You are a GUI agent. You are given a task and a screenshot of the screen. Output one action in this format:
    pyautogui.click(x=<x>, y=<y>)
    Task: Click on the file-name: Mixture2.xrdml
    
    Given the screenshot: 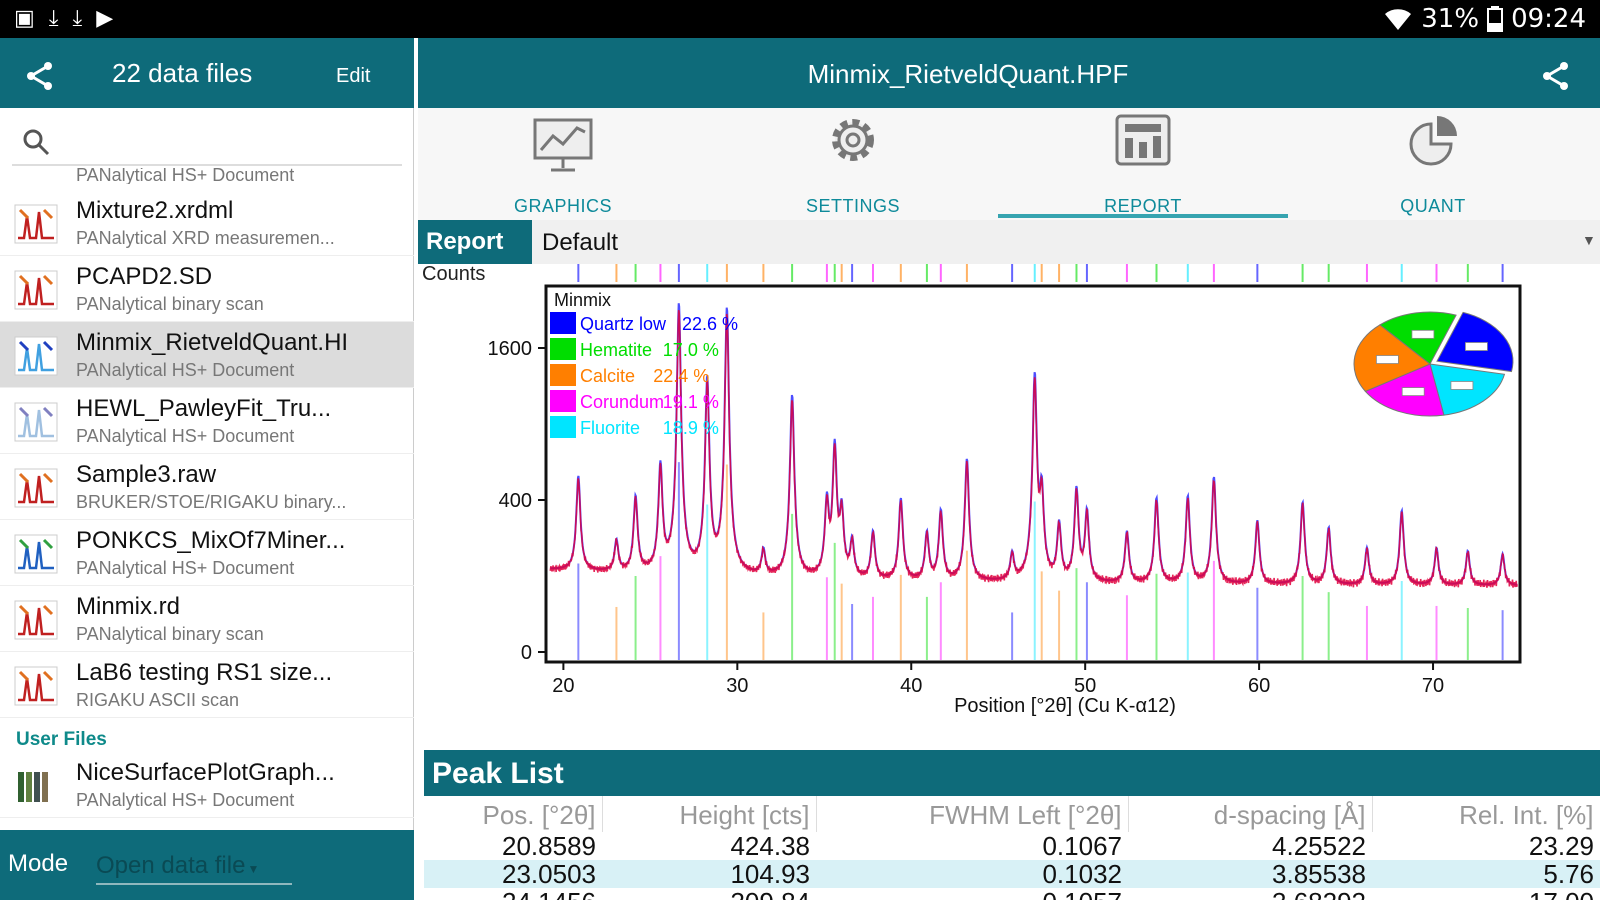 What is the action you would take?
    pyautogui.click(x=155, y=210)
    